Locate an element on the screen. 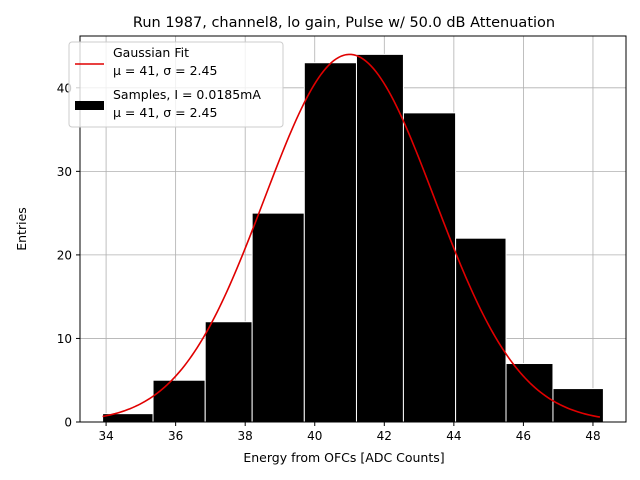  y-tick-label: 40 is located at coordinates (64, 88).